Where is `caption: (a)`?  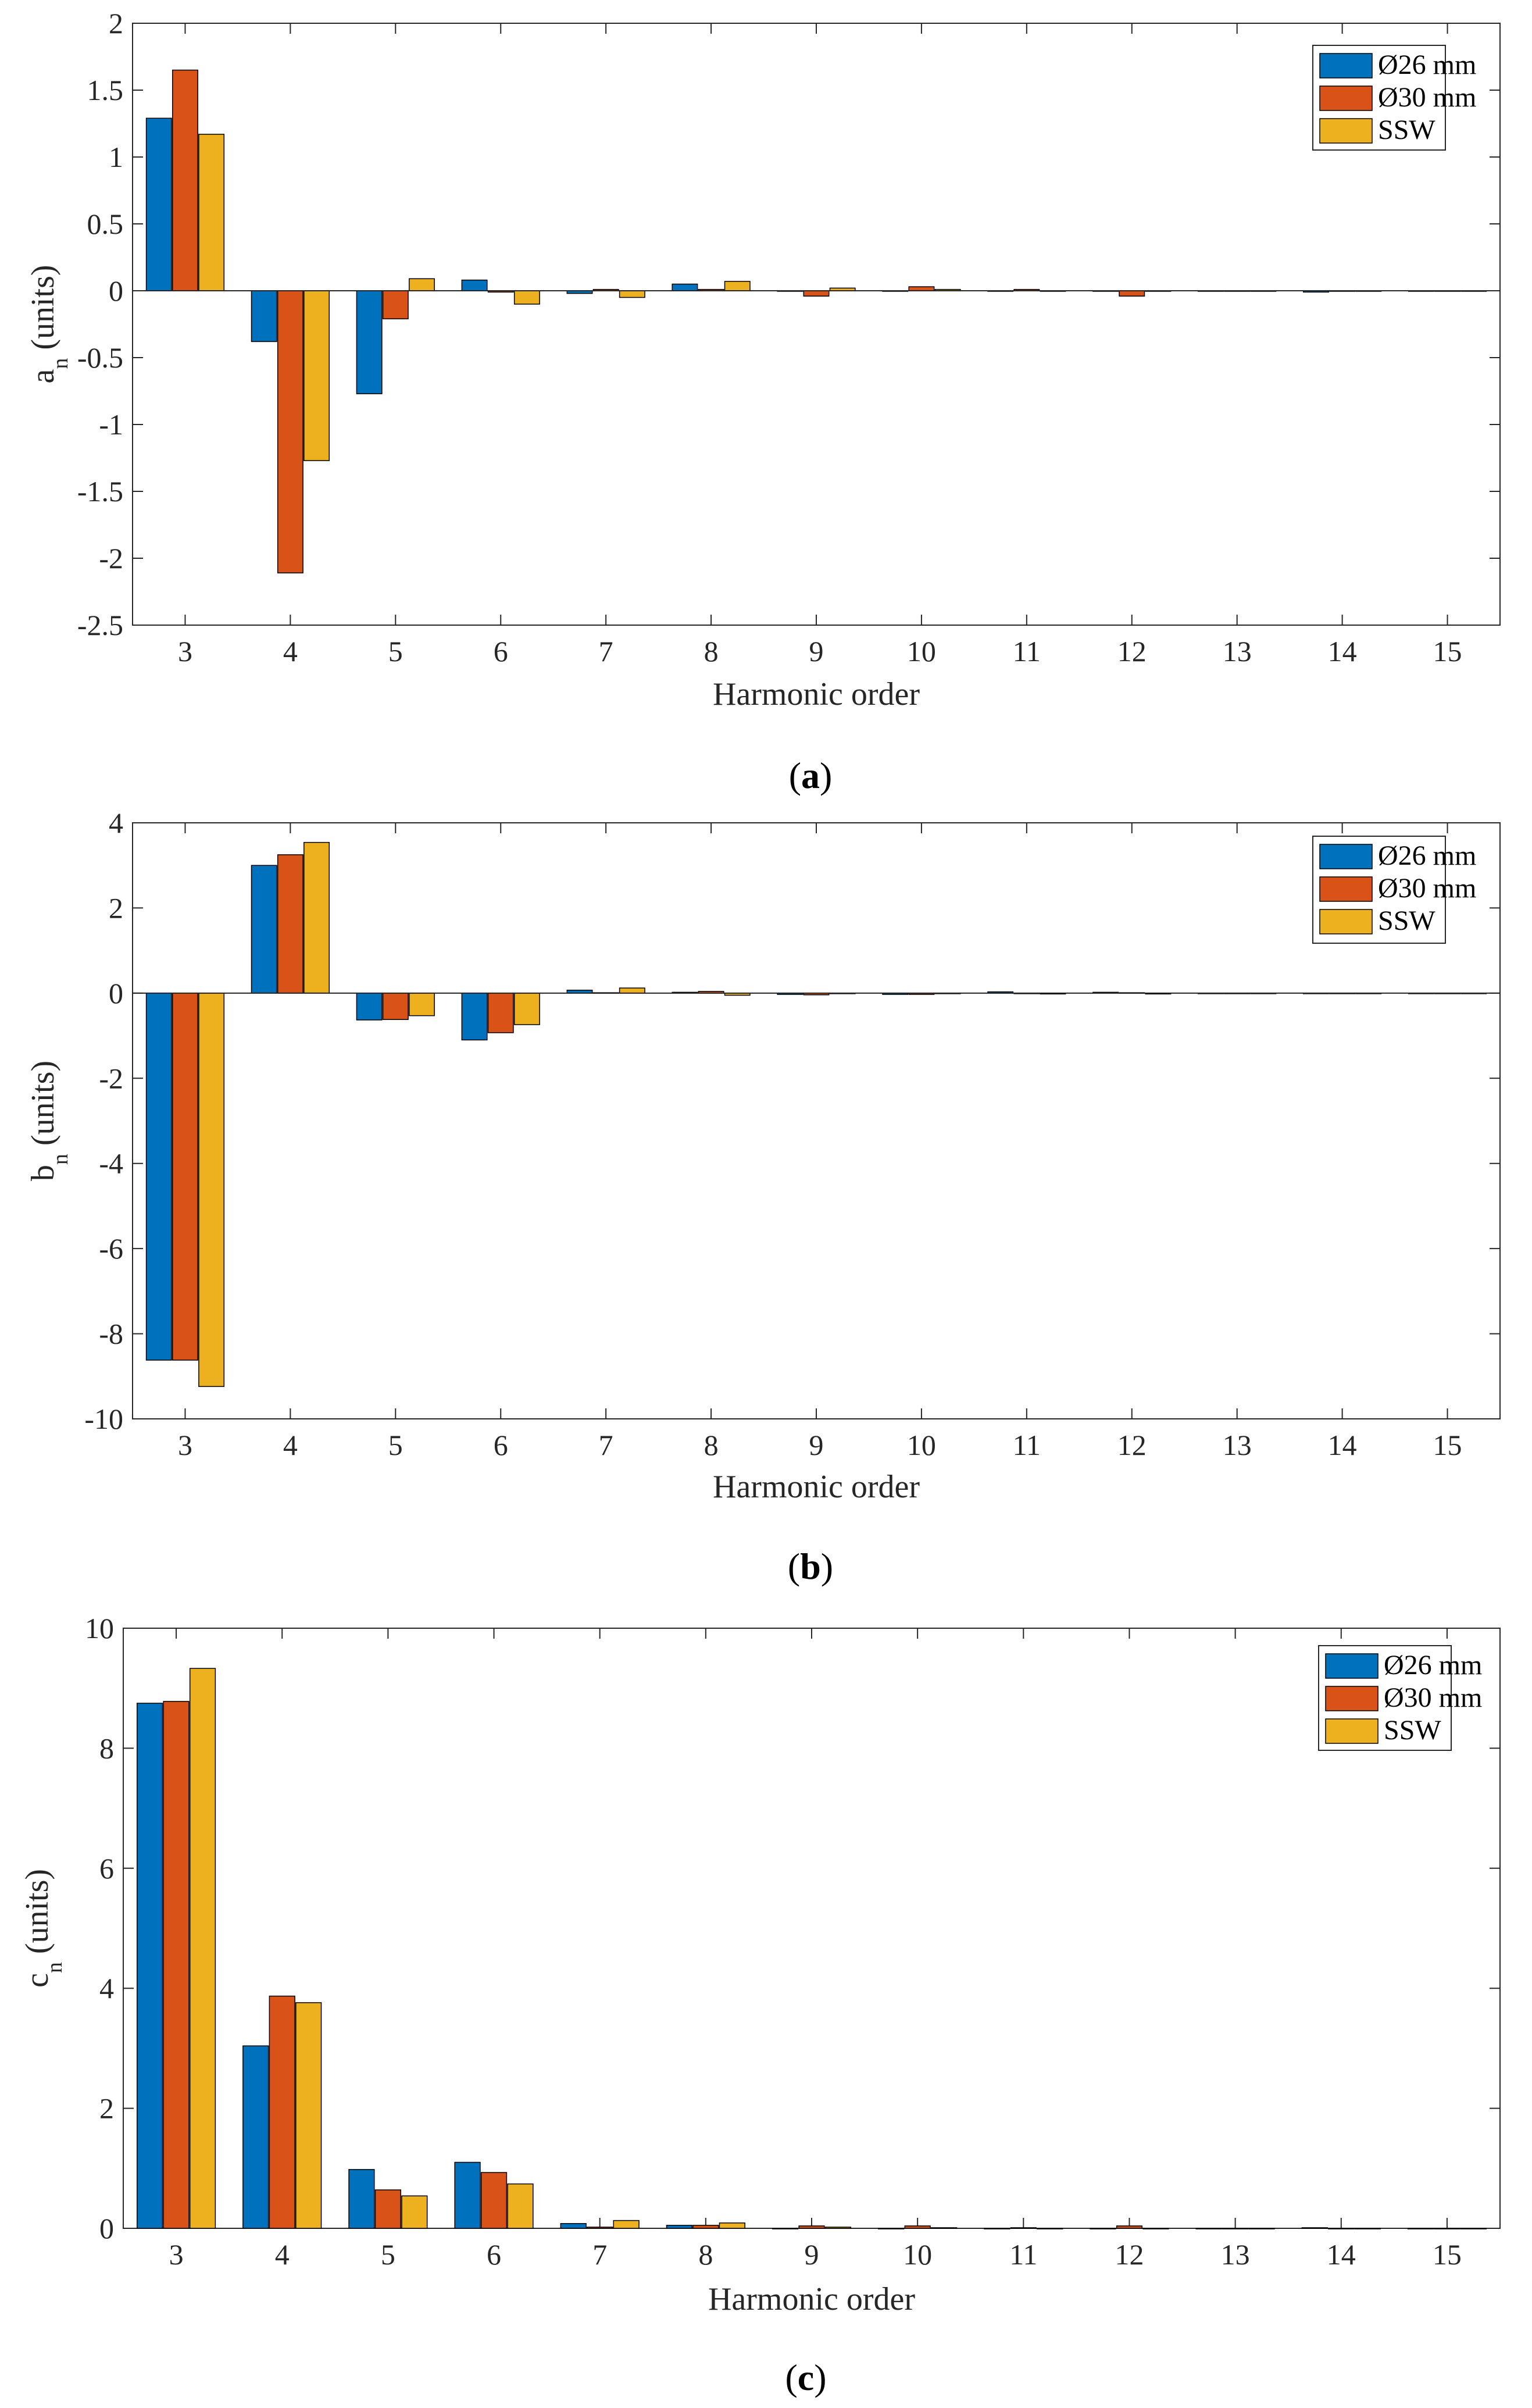 caption: (a) is located at coordinates (811, 775).